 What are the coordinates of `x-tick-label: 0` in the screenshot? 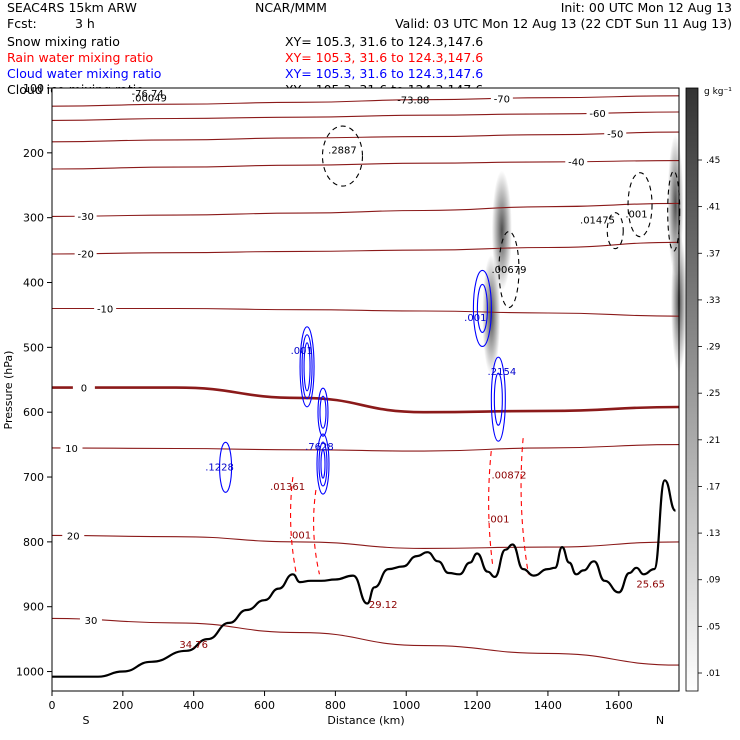 It's located at (52, 705).